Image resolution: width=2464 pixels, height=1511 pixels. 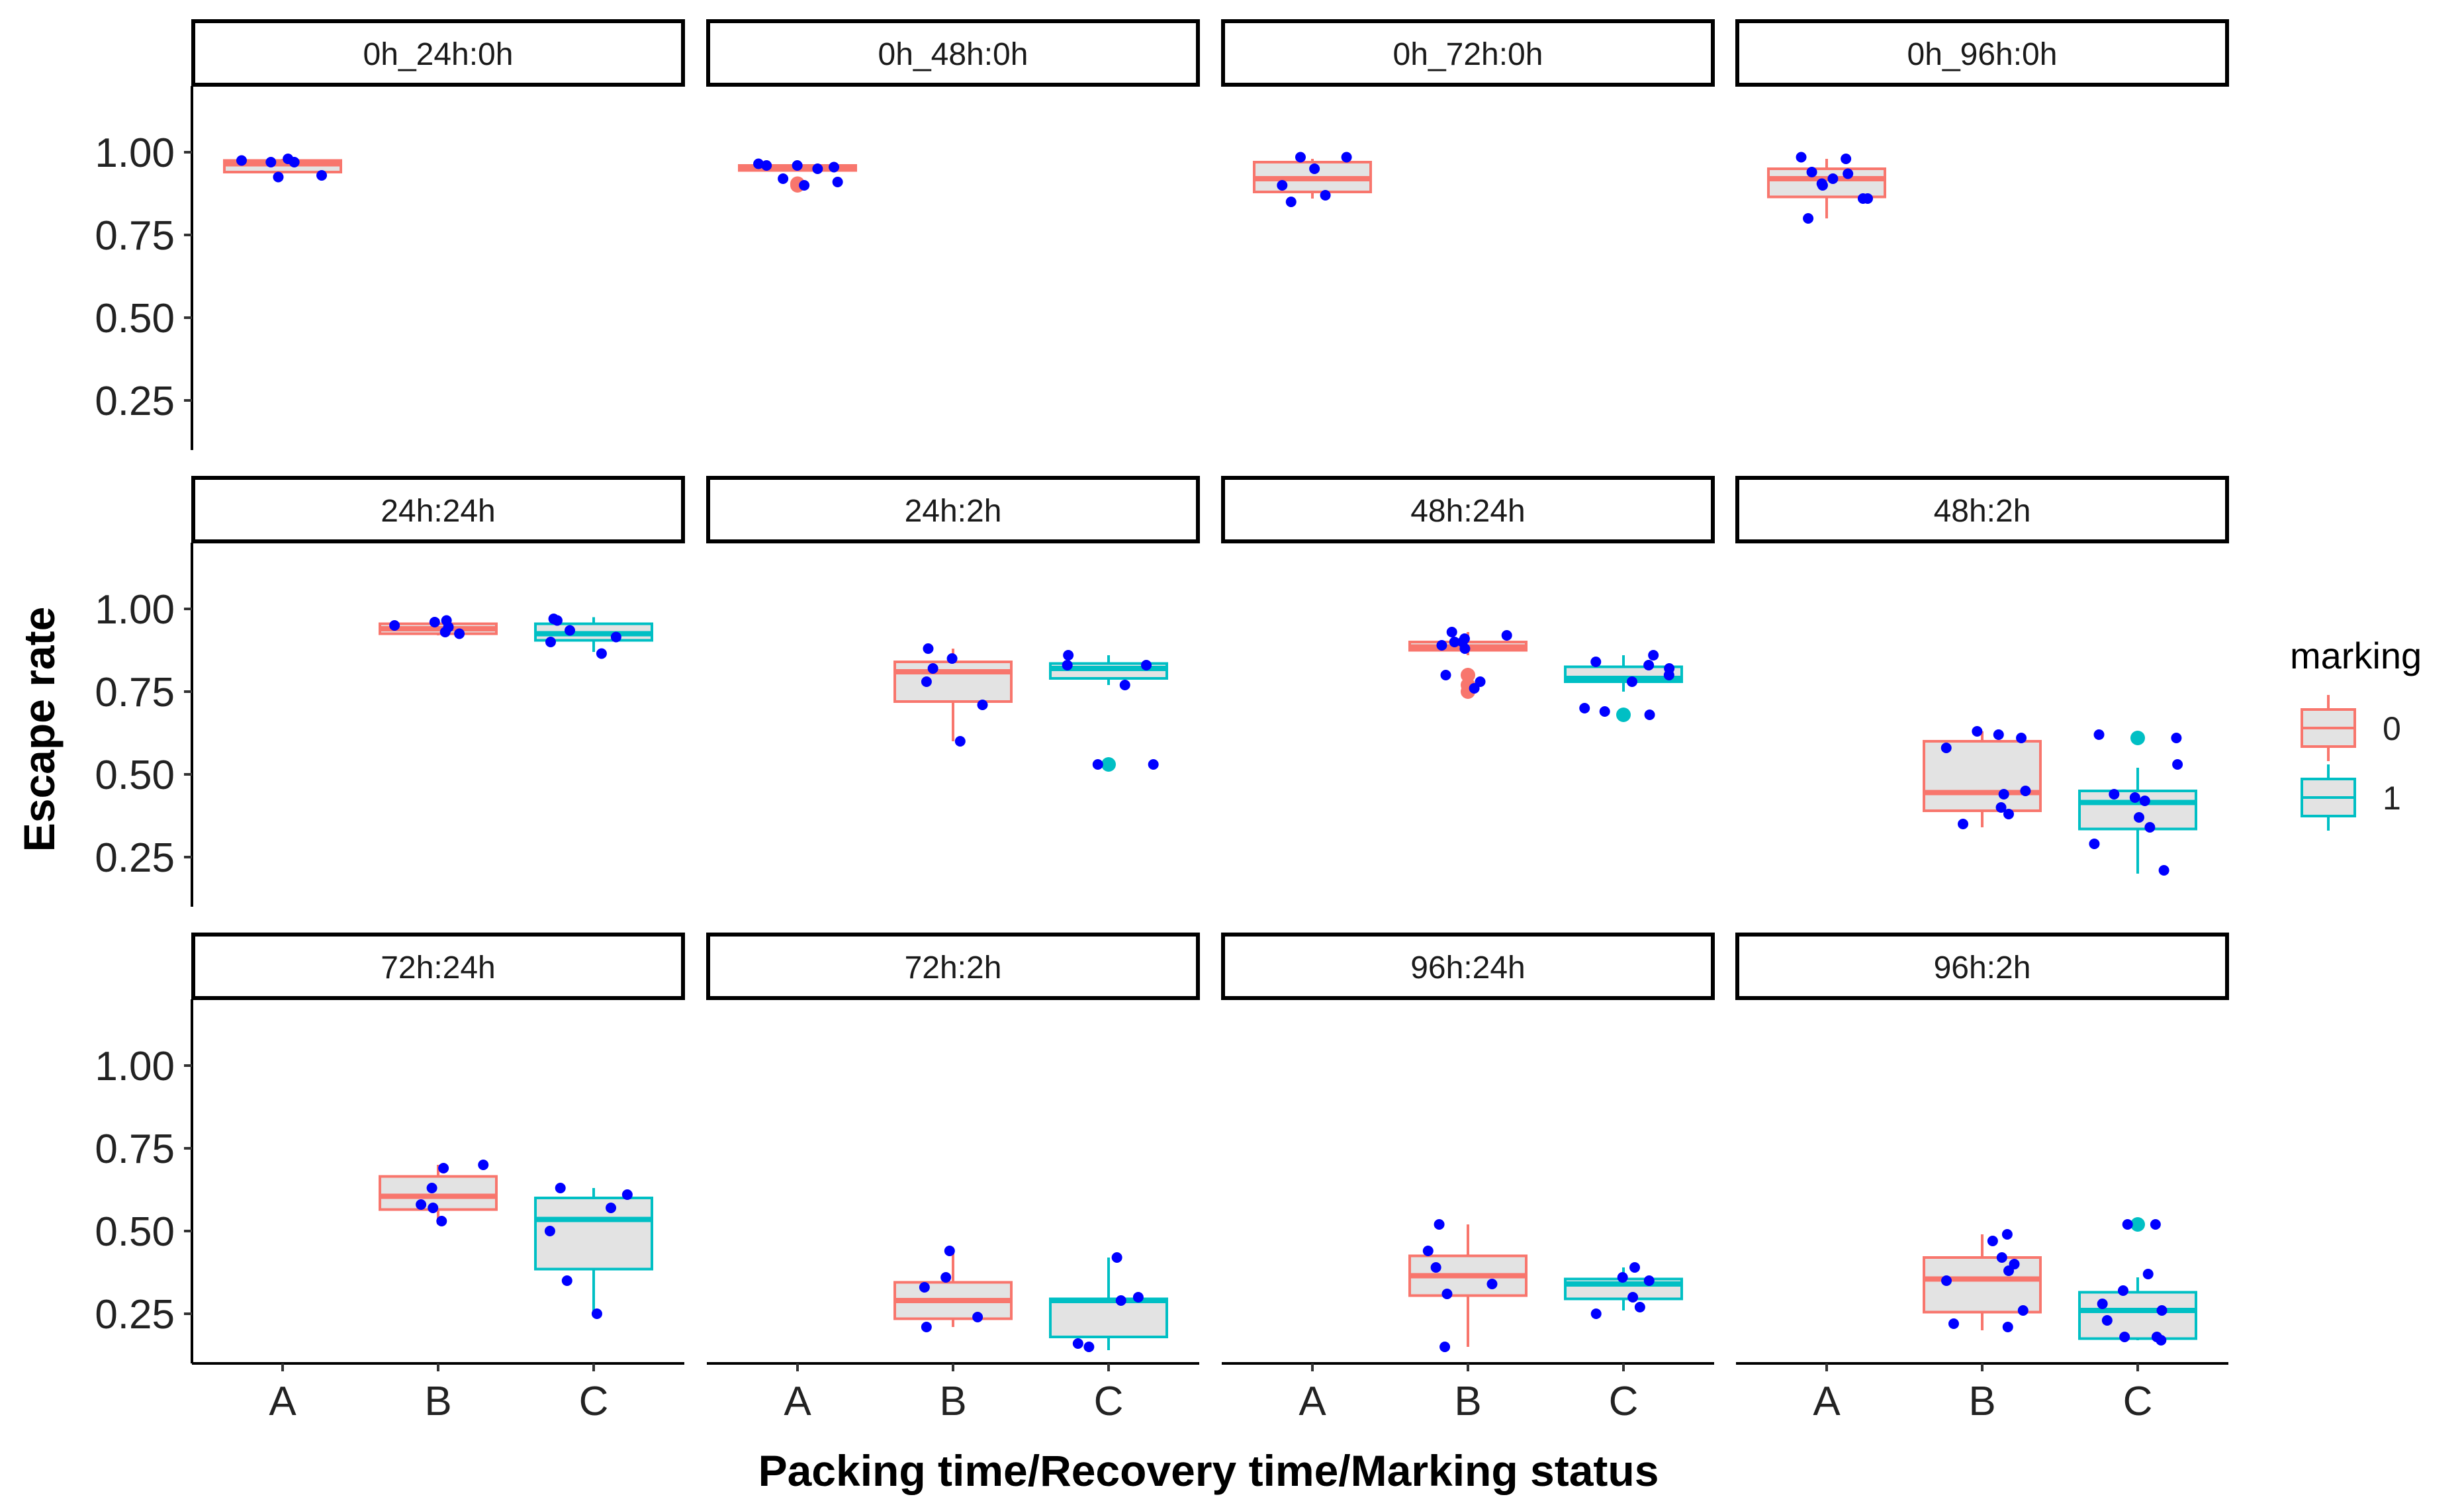 I want to click on legend-label: 0, so click(x=2392, y=728).